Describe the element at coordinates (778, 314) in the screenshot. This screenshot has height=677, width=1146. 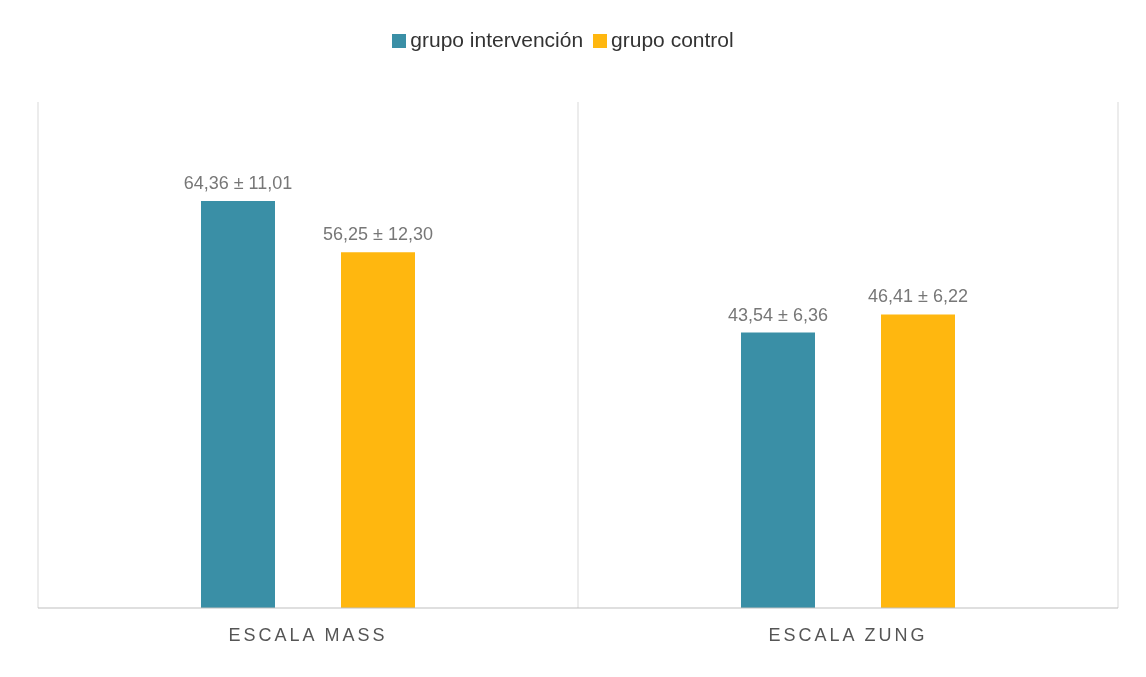
I see `data-label: 43,54 ± 6,36` at that location.